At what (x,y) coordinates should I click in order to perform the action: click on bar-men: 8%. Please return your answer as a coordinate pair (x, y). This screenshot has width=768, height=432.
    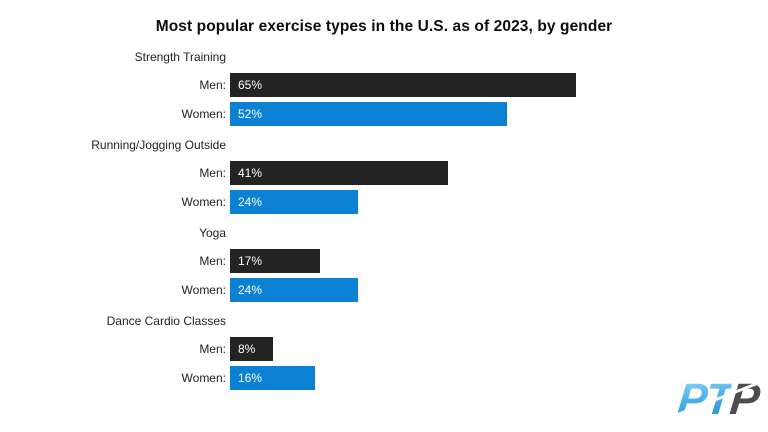
    Looking at the image, I should click on (251, 349).